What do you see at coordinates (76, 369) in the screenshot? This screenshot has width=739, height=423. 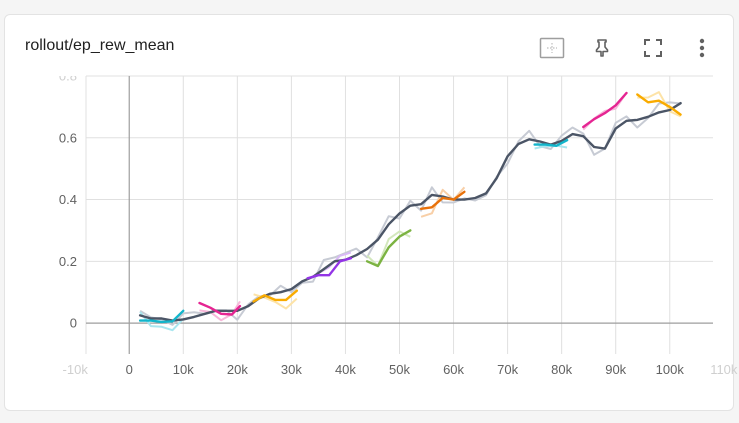 I see `x-tick-label: -10k` at bounding box center [76, 369].